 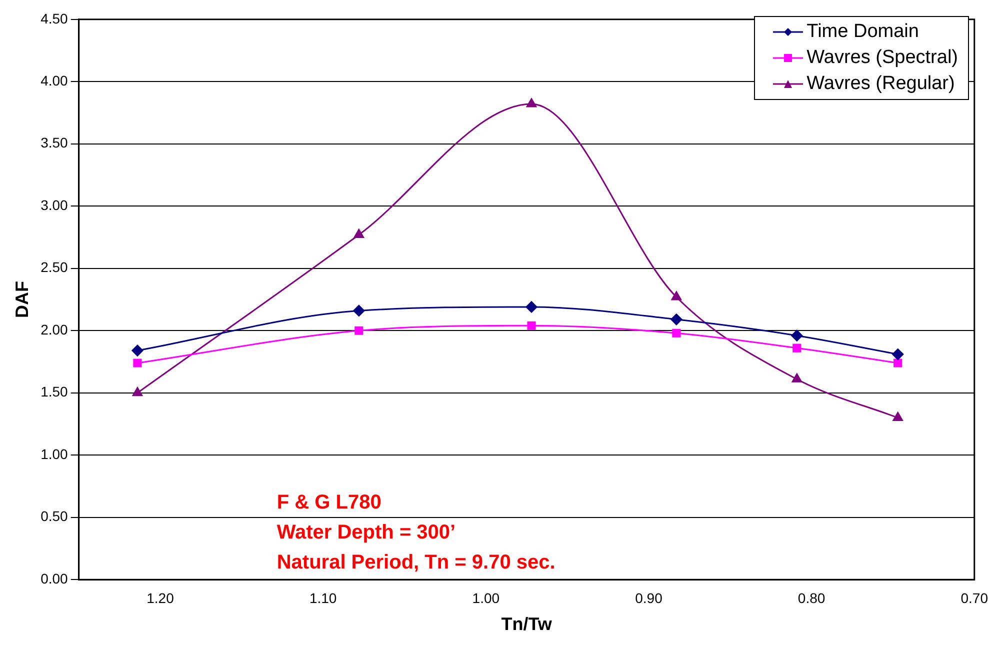 What do you see at coordinates (323, 598) in the screenshot?
I see `x-tick-label: 1.10` at bounding box center [323, 598].